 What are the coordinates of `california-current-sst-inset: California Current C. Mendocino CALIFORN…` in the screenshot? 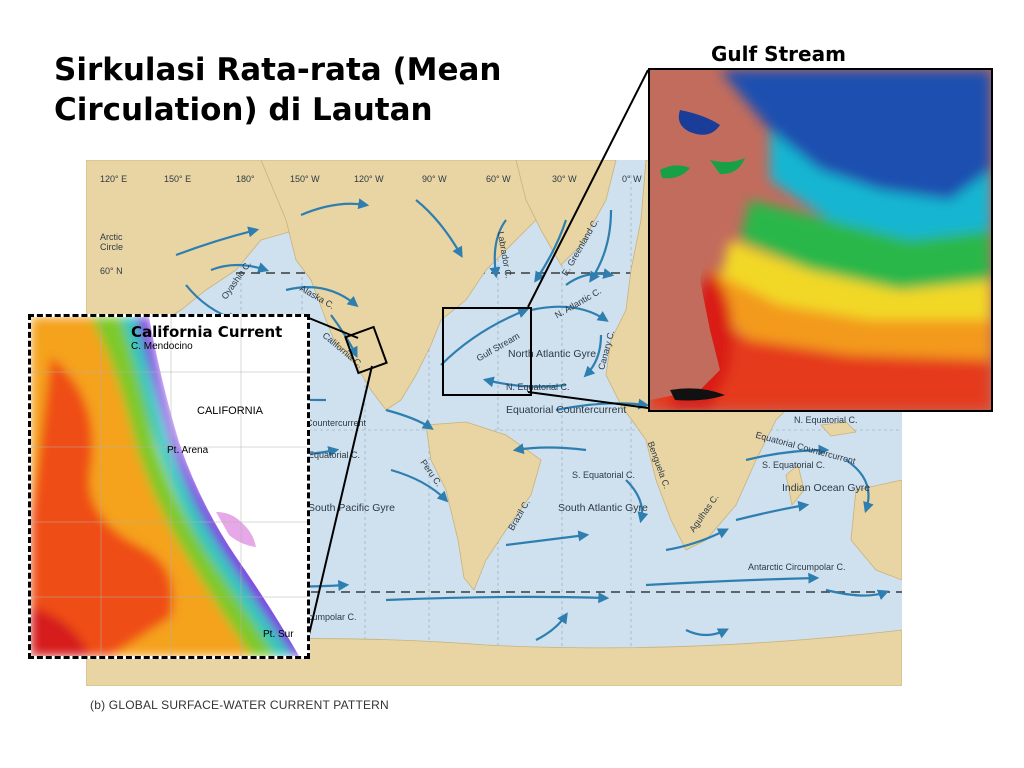 It's located at (169, 486).